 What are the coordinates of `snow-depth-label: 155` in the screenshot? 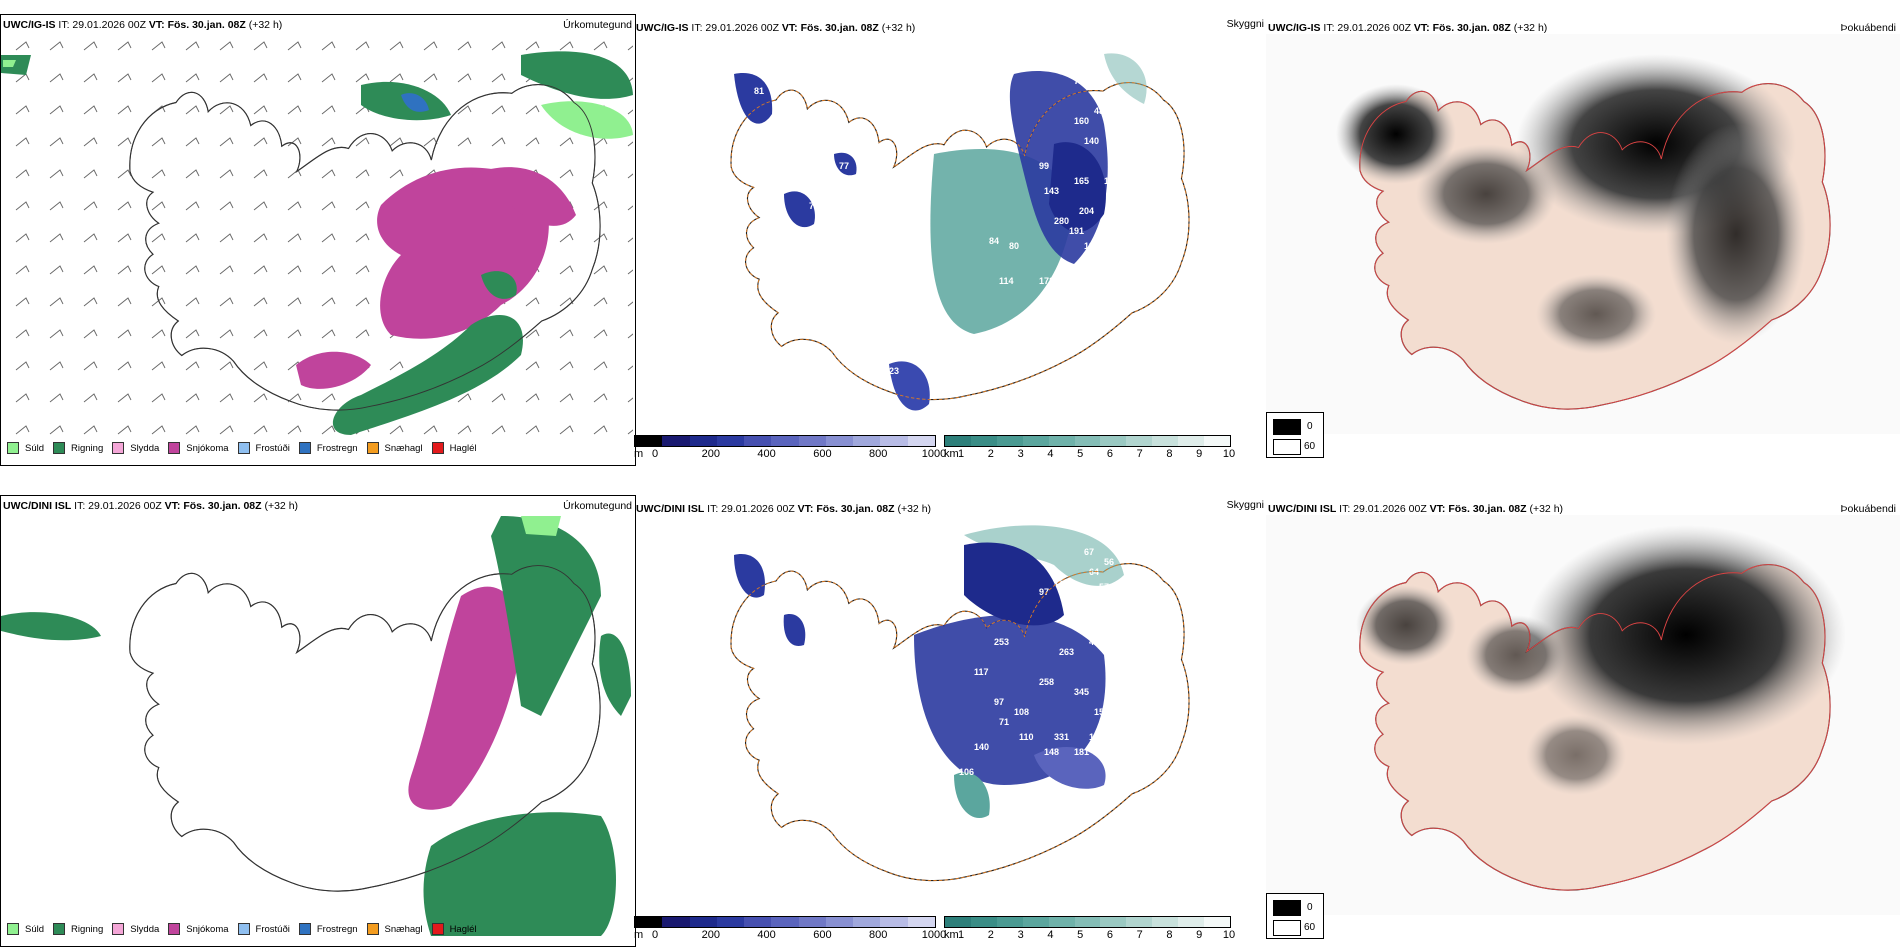 It's located at (1101, 712).